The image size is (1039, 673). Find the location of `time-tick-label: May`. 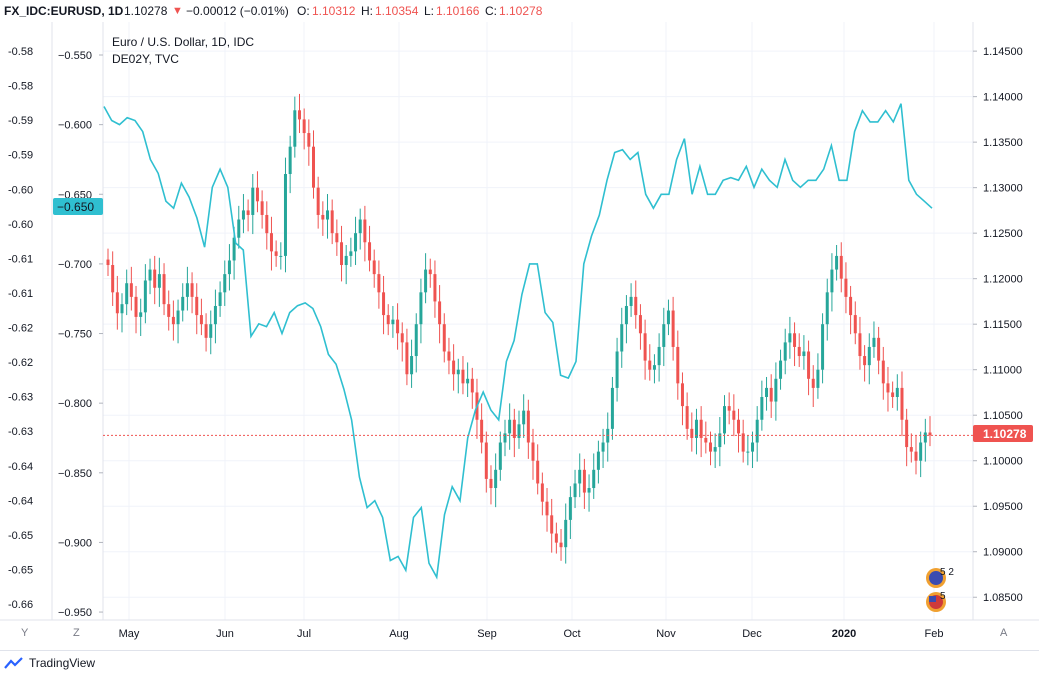

time-tick-label: May is located at coordinates (129, 634).